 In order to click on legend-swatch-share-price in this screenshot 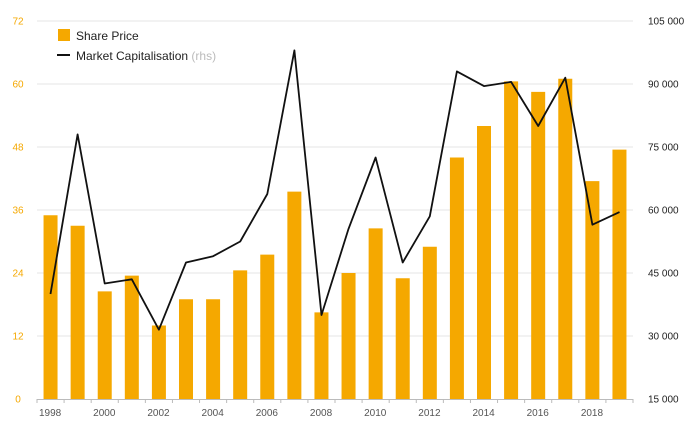, I will do `click(64, 35)`.